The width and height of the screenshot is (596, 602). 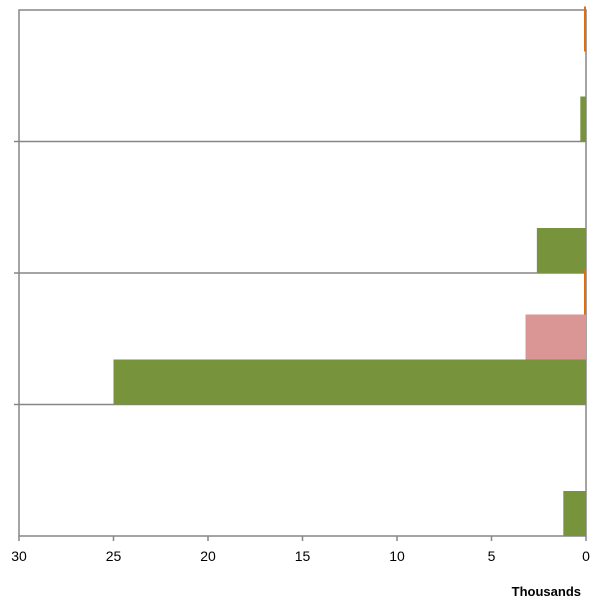 What do you see at coordinates (586, 556) in the screenshot?
I see `x-tick-label: 0` at bounding box center [586, 556].